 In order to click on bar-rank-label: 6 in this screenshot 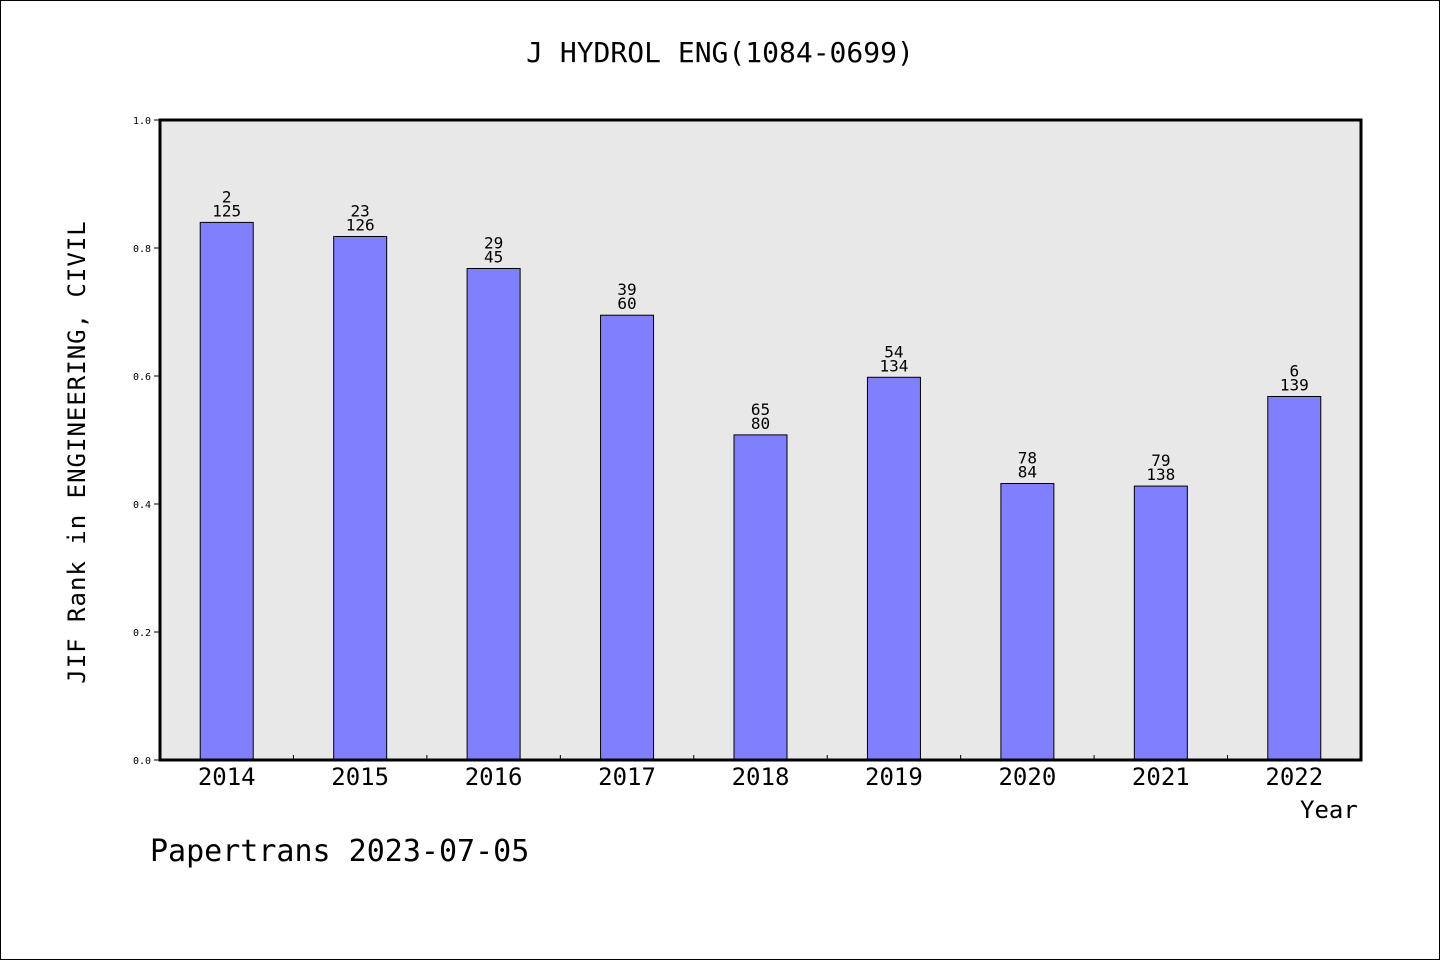, I will do `click(1294, 370)`.